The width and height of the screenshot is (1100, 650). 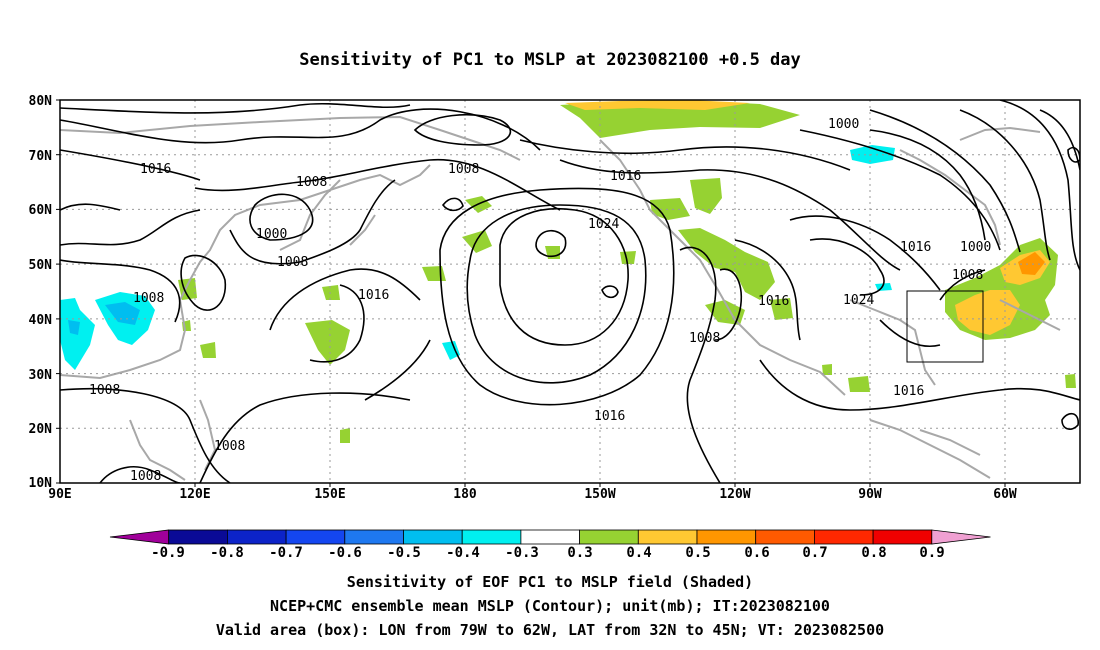 What do you see at coordinates (931, 553) in the screenshot?
I see `colorbar-label: 0.9` at bounding box center [931, 553].